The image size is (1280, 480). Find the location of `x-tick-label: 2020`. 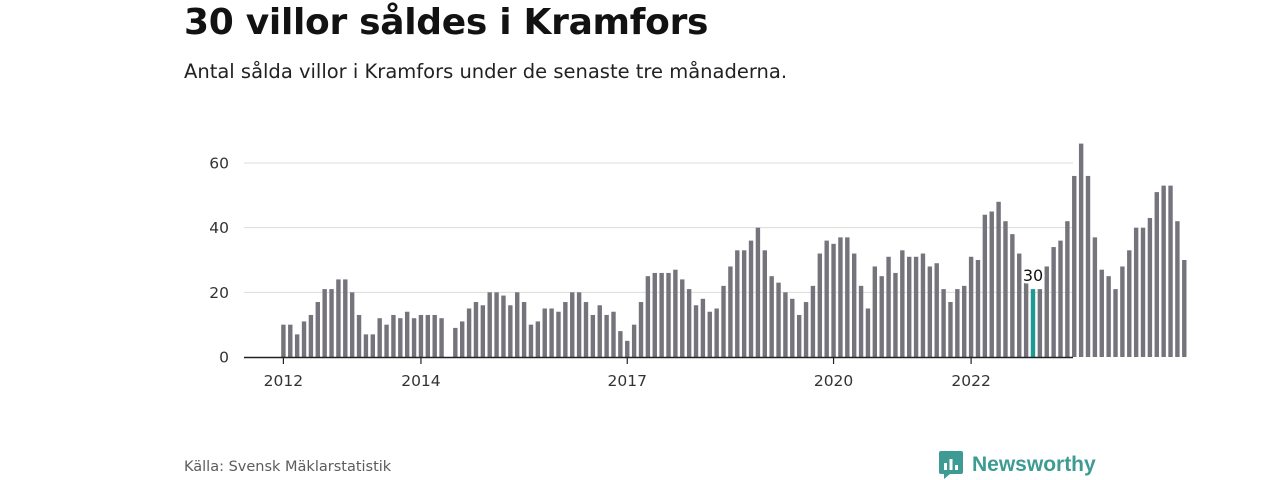

x-tick-label: 2020 is located at coordinates (833, 381).